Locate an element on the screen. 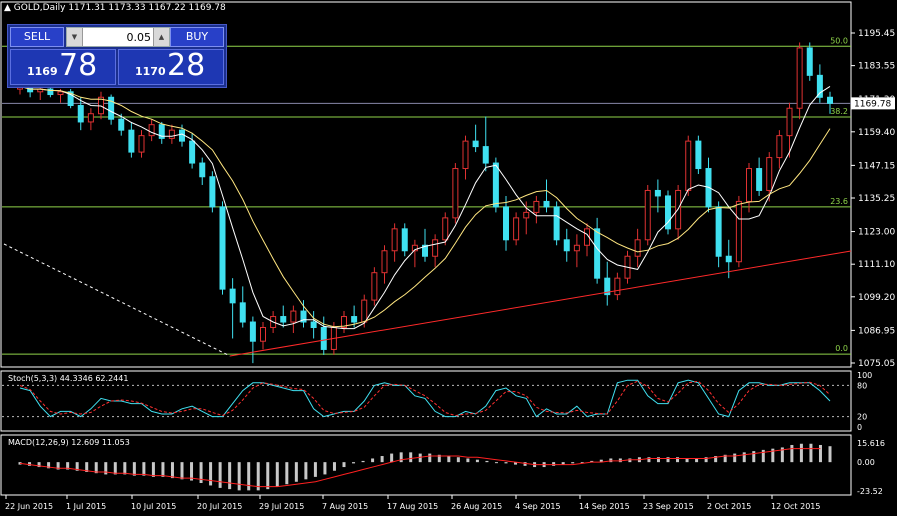  stoch-signal-line is located at coordinates (425, 398).